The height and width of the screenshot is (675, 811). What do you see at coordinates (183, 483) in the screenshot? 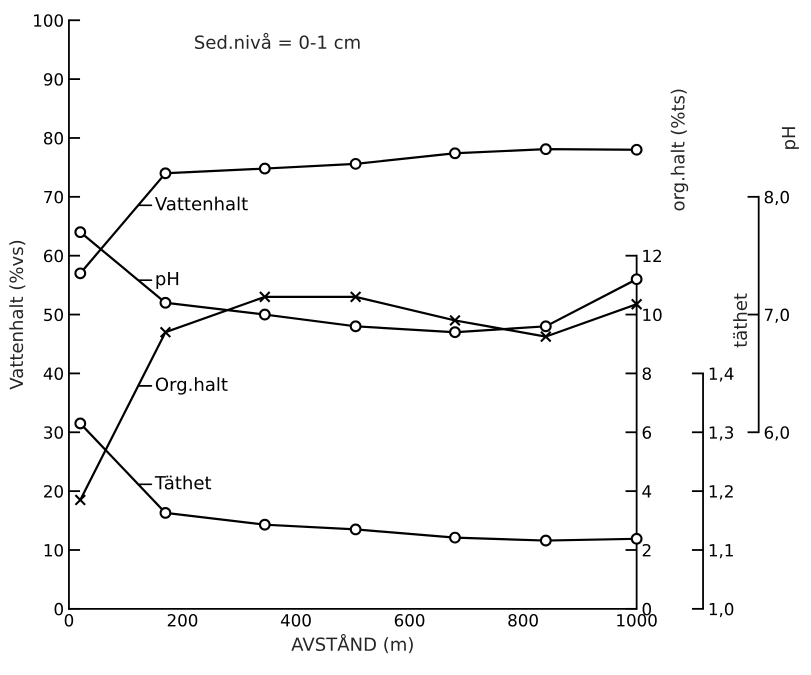
I see `legend-label: Täthet` at bounding box center [183, 483].